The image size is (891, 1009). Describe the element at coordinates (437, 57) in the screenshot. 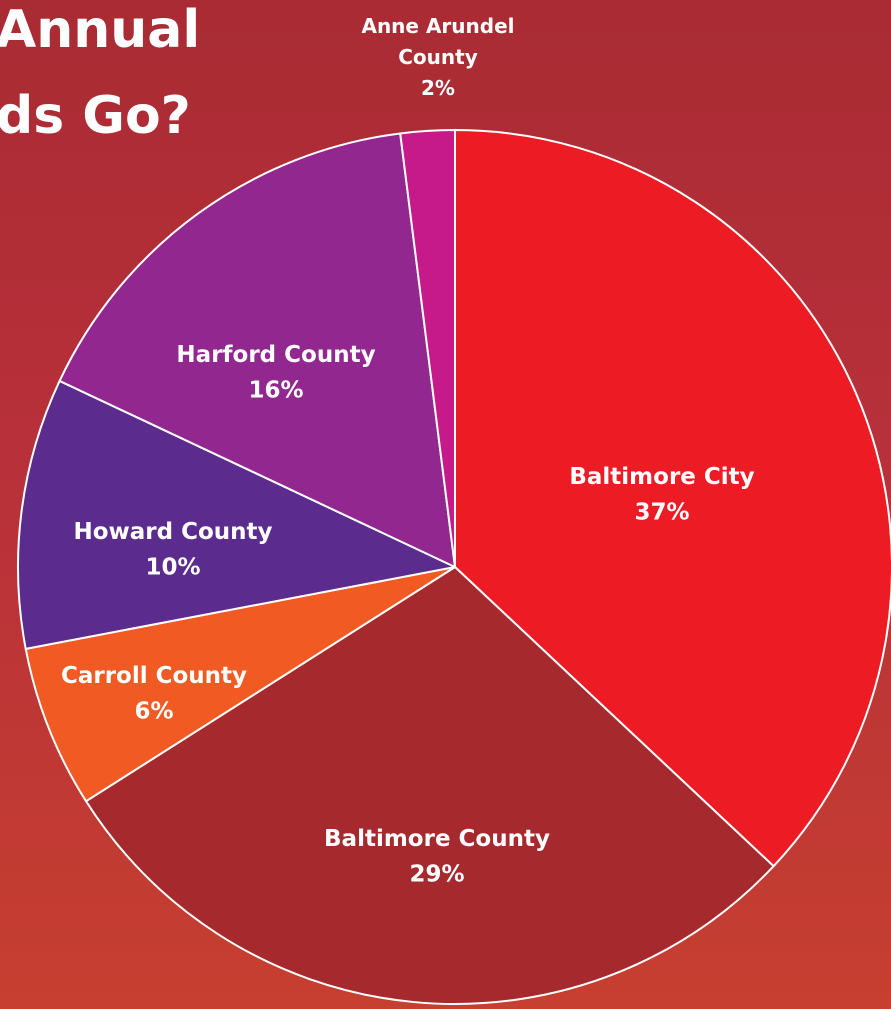

I see `slice-label-anne-arundel-county: Anne Arundel County 2%` at that location.